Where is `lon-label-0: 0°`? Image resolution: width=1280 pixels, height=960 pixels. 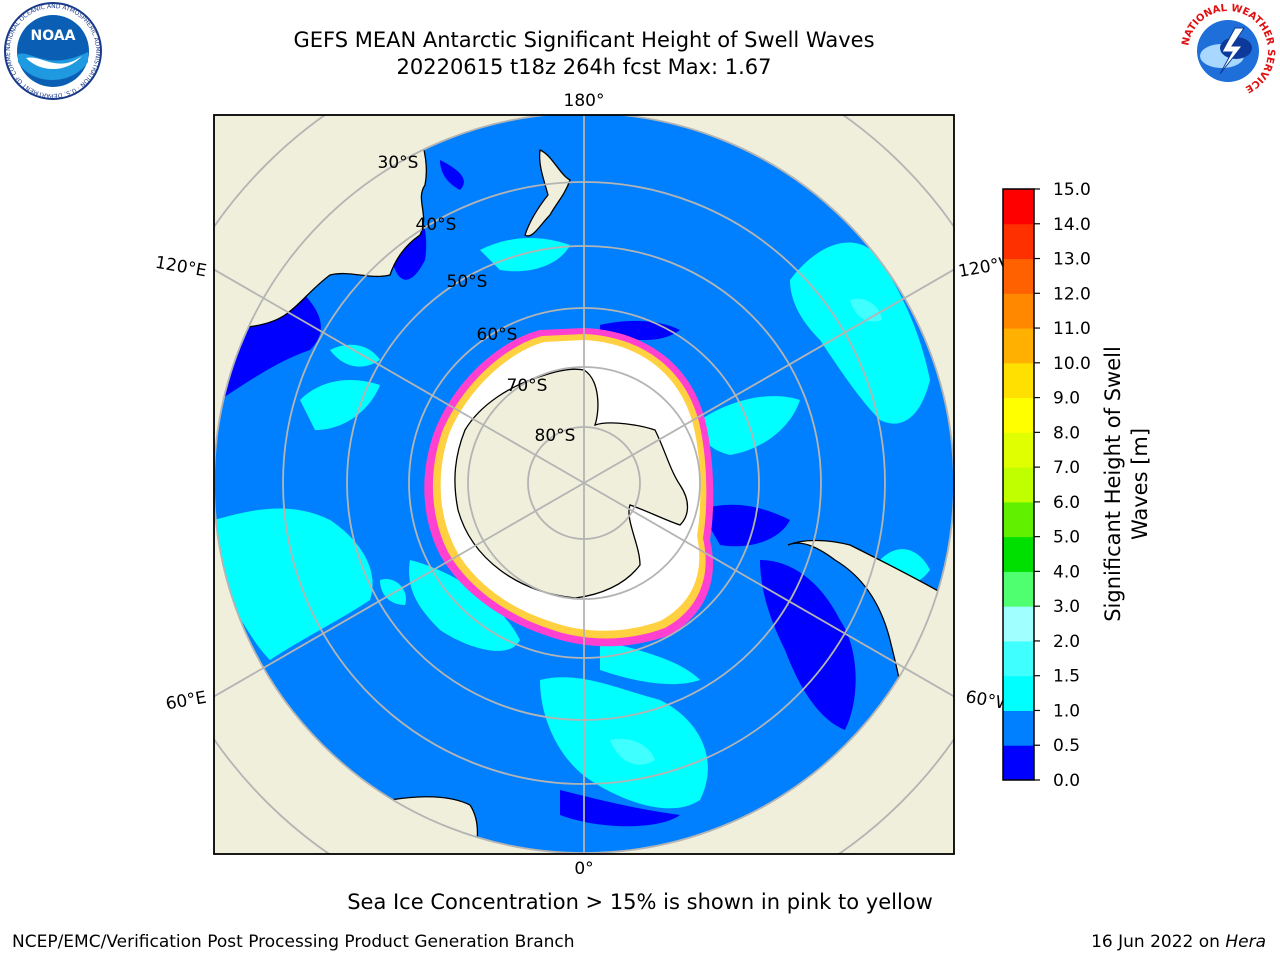
lon-label-0: 0° is located at coordinates (583, 869).